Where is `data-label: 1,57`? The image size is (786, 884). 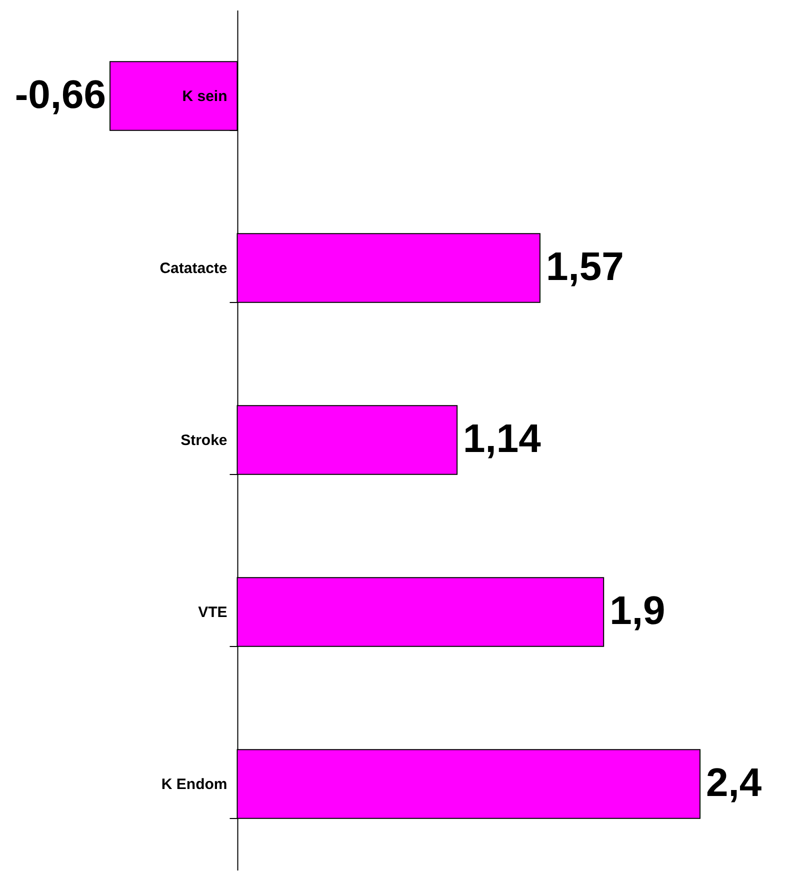 data-label: 1,57 is located at coordinates (585, 267).